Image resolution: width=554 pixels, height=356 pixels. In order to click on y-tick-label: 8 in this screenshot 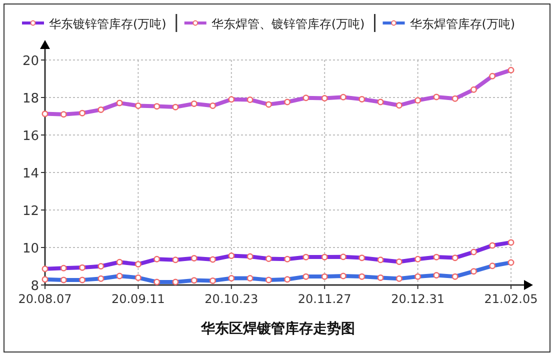, I will do `click(34, 286)`.